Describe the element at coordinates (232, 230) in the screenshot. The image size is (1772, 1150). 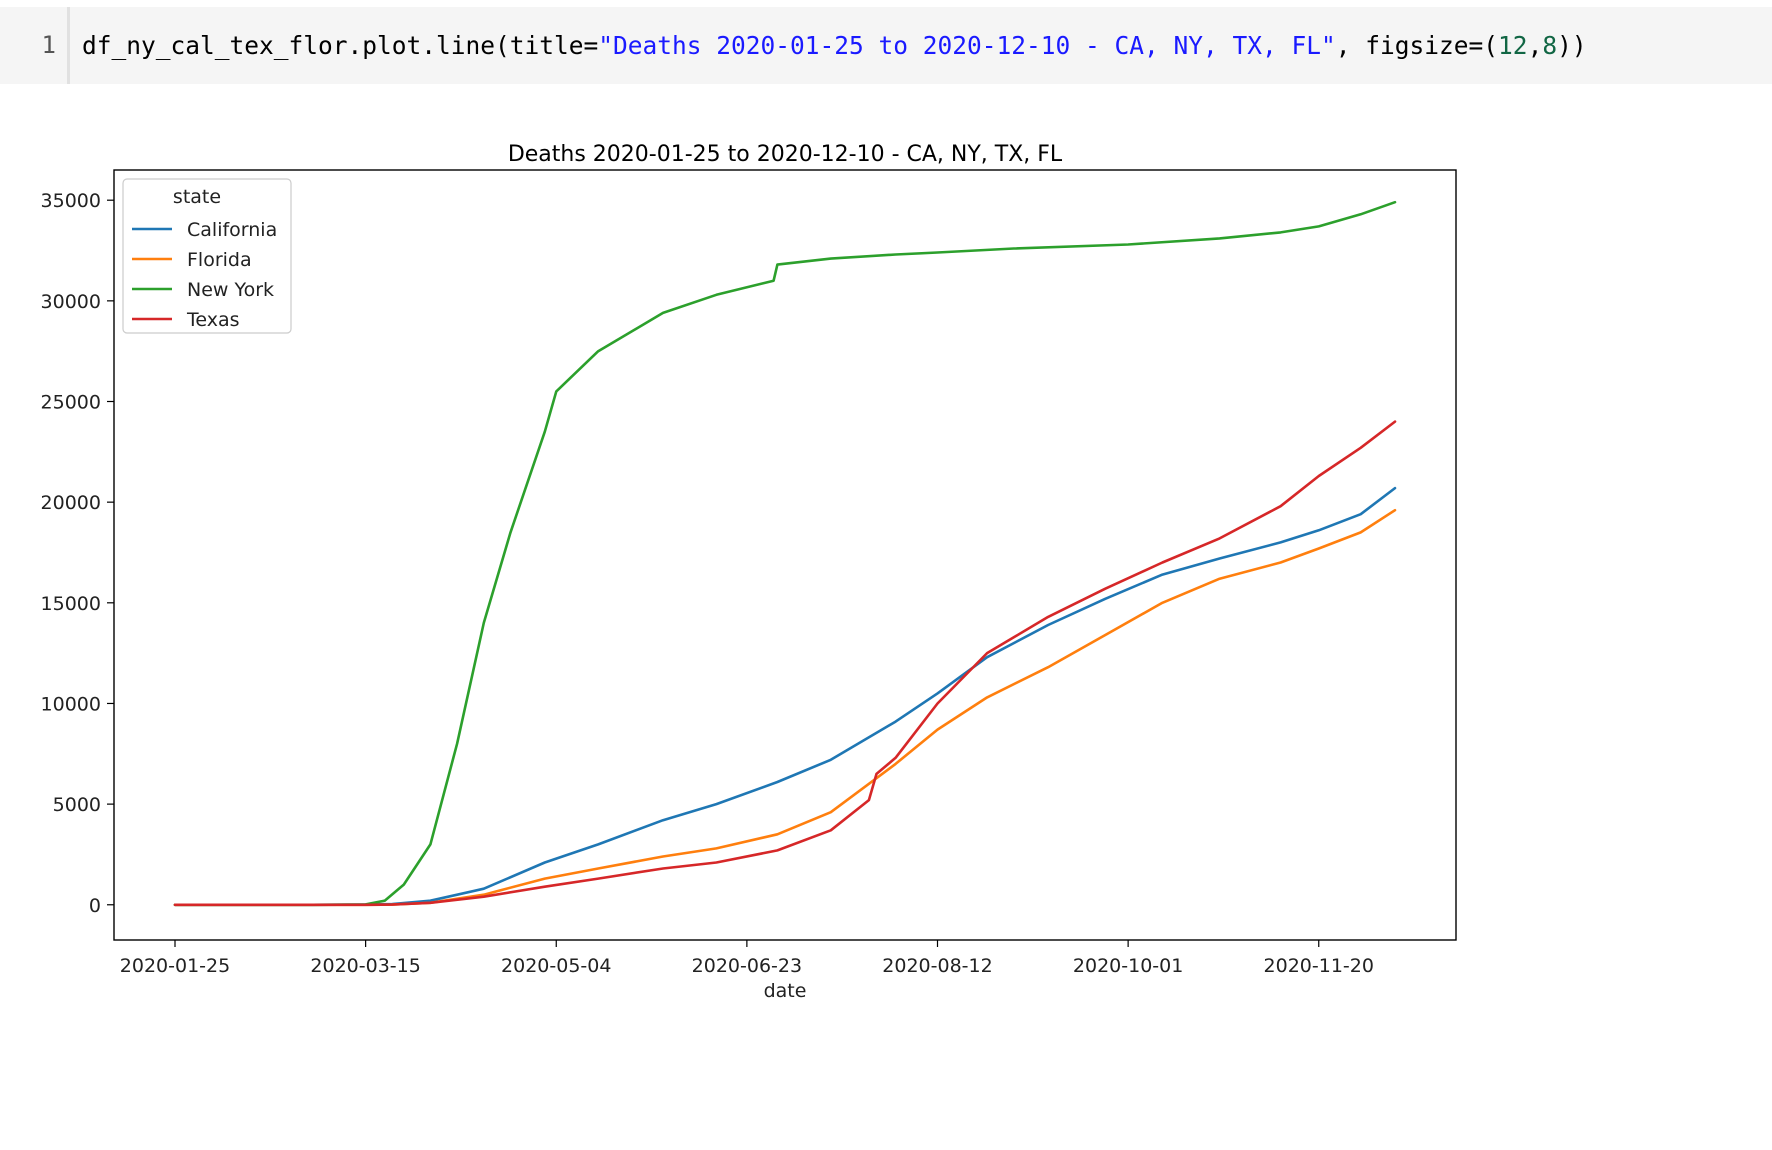
I see `legend-entry: California` at that location.